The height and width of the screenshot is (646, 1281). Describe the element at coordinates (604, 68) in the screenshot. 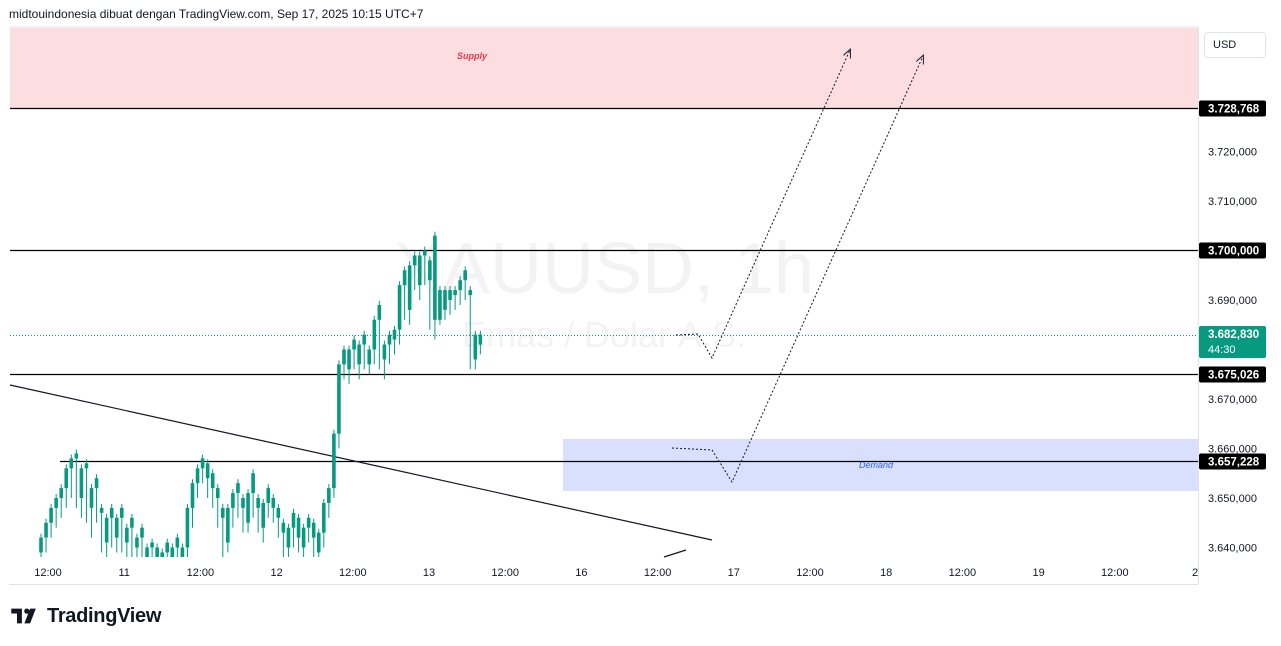

I see `supply-zone` at that location.